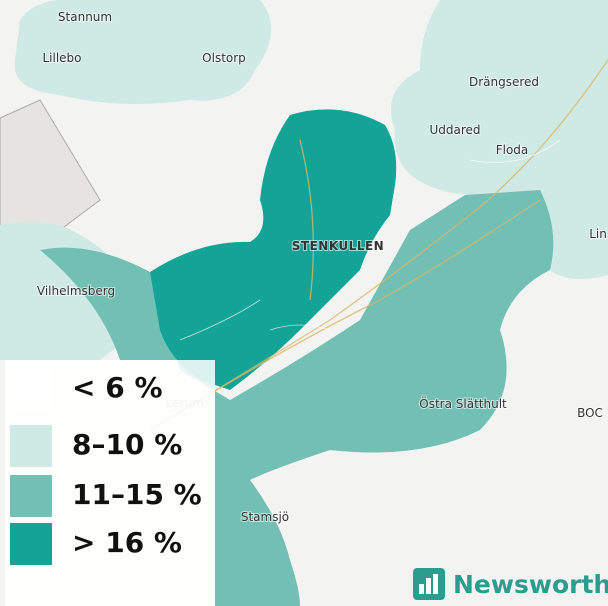 Image resolution: width=608 pixels, height=606 pixels. What do you see at coordinates (117, 387) in the screenshot?
I see `legend-label: < 6 %` at bounding box center [117, 387].